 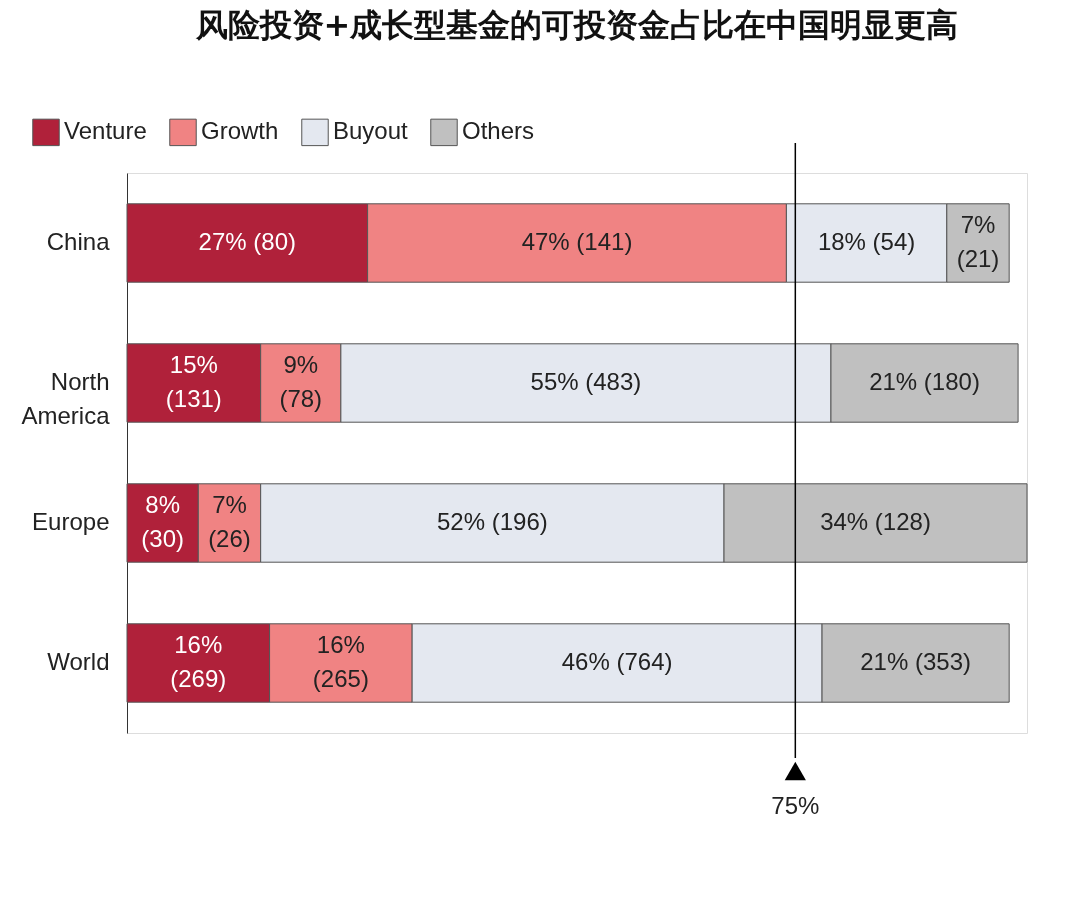 What do you see at coordinates (498, 131) in the screenshot?
I see `legend-label: Others` at bounding box center [498, 131].